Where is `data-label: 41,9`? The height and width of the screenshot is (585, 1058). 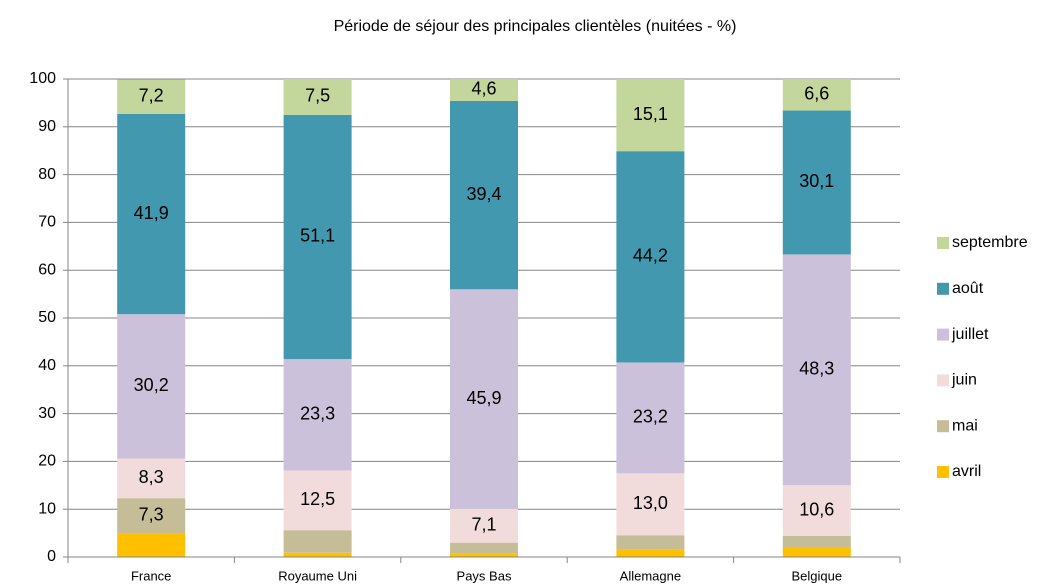
data-label: 41,9 is located at coordinates (151, 213).